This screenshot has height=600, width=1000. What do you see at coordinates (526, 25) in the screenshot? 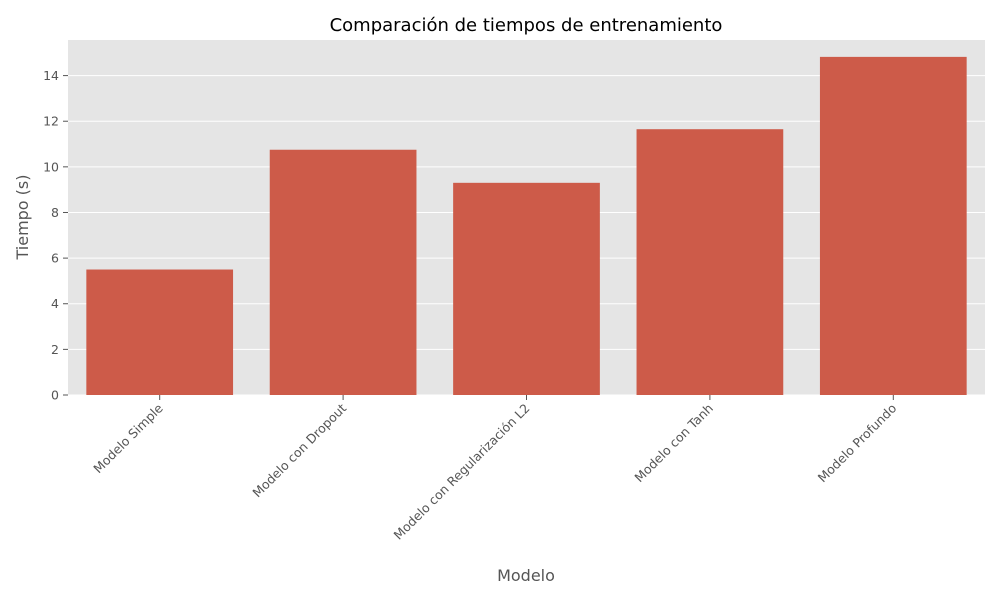
I see `chart-title: Comparación de tiempos de entrenamiento` at bounding box center [526, 25].